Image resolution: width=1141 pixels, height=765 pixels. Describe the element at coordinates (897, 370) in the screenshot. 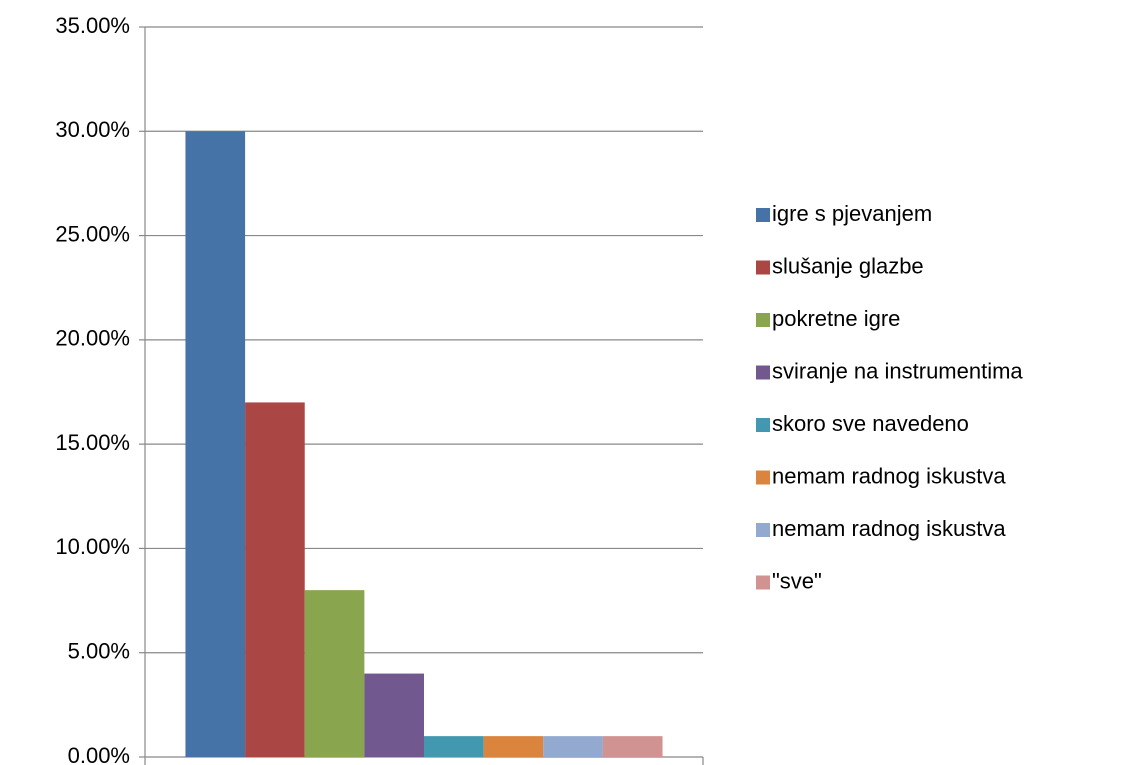

I see `legend-label: sviranje na instrumentima` at that location.